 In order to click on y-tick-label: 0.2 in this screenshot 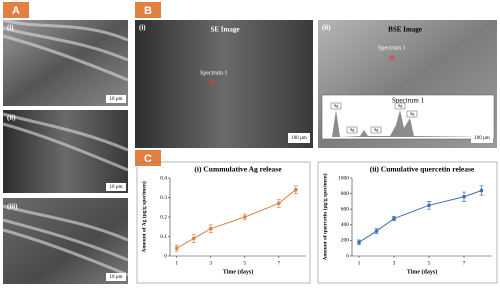, I will do `click(163, 217)`.